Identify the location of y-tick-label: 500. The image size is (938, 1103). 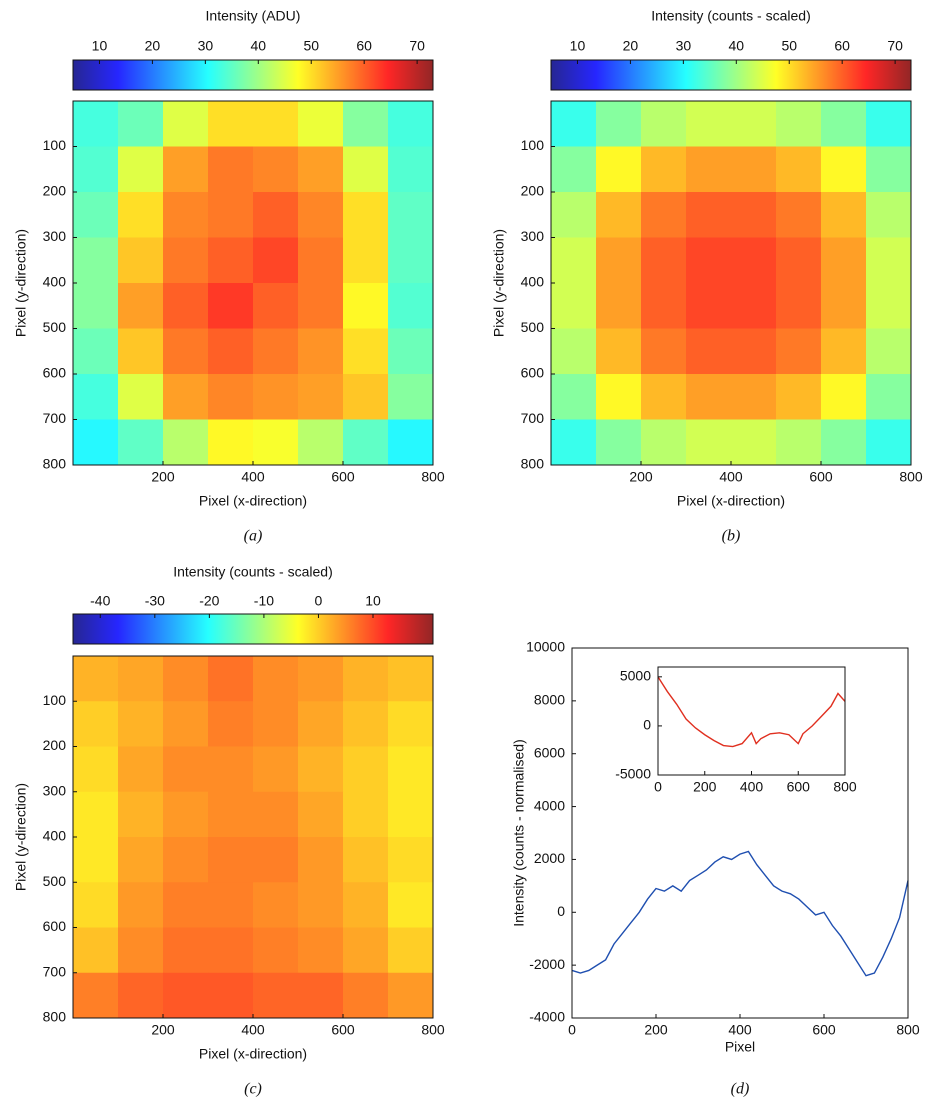
(55, 327).